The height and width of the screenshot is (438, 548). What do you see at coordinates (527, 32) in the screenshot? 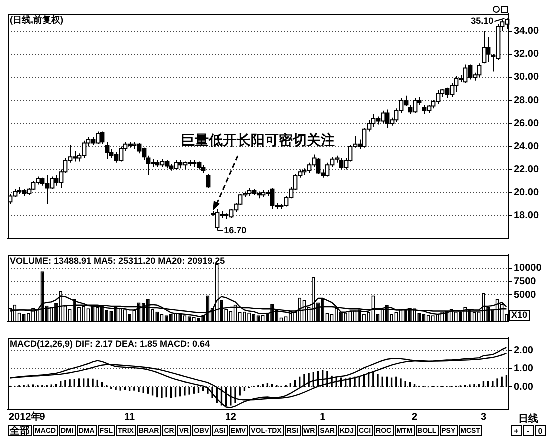
I see `y-tick-label: 34.00` at bounding box center [527, 32].